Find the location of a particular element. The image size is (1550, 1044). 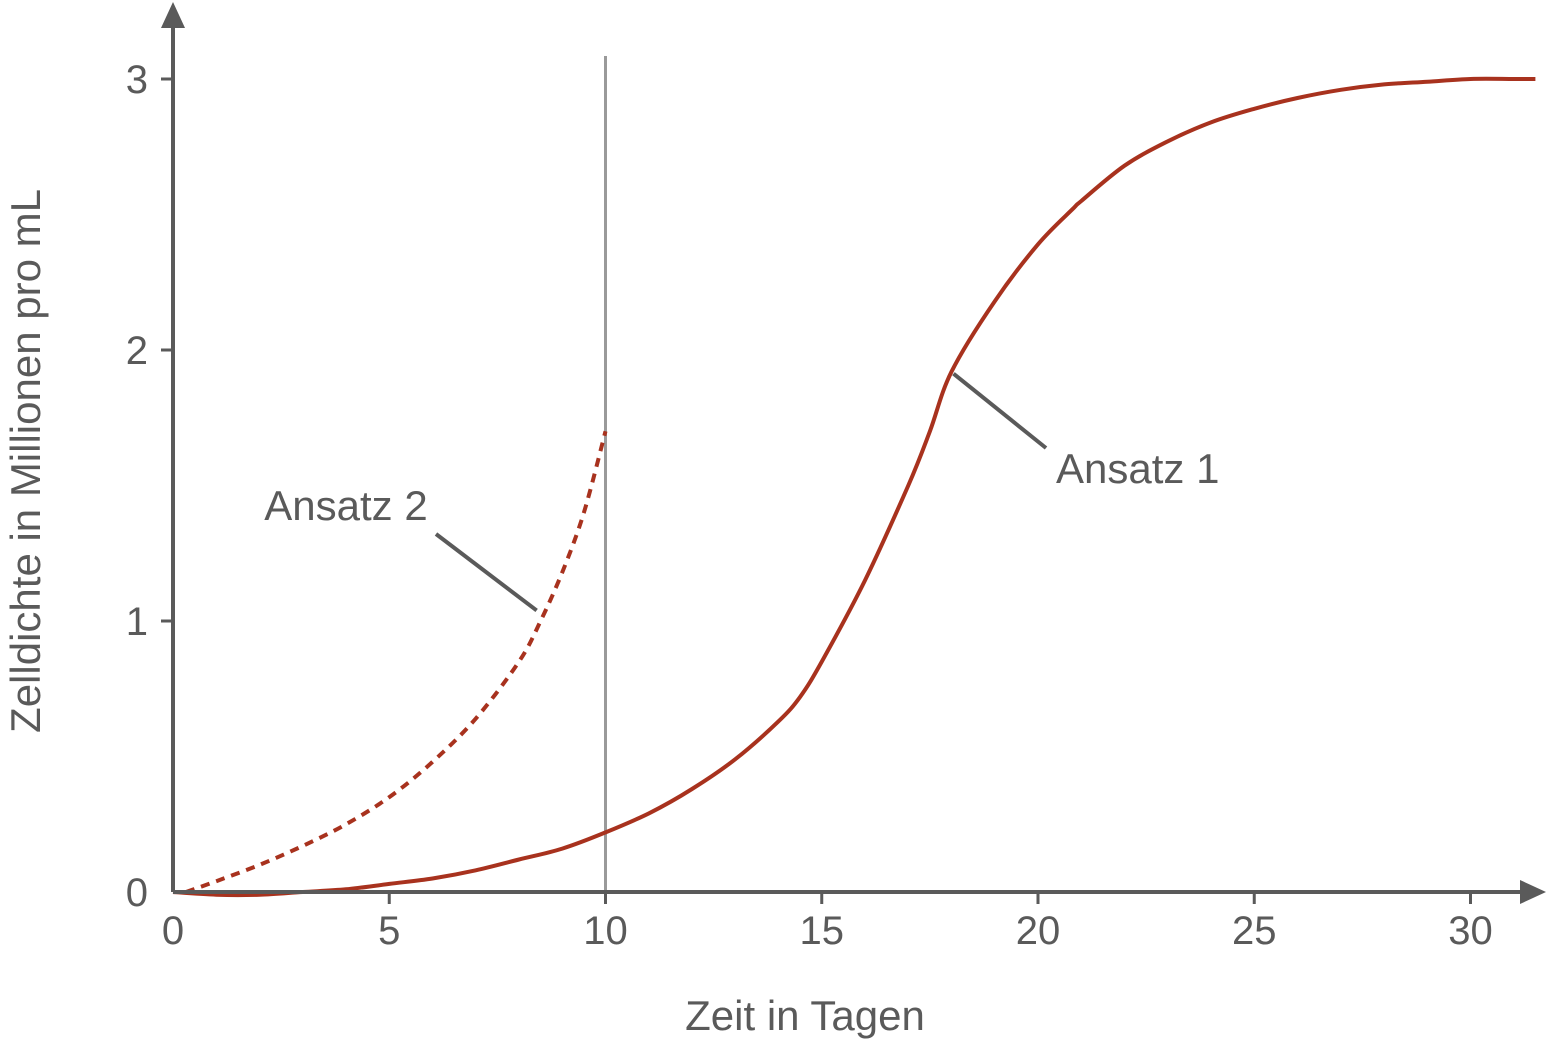

x-tick-label: 0 is located at coordinates (173, 931).